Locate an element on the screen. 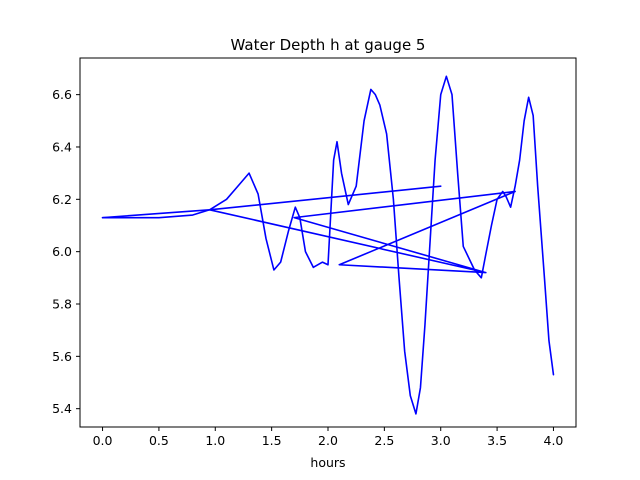 Image resolution: width=640 pixels, height=480 pixels. x-tick-label: 1.5 is located at coordinates (272, 440).